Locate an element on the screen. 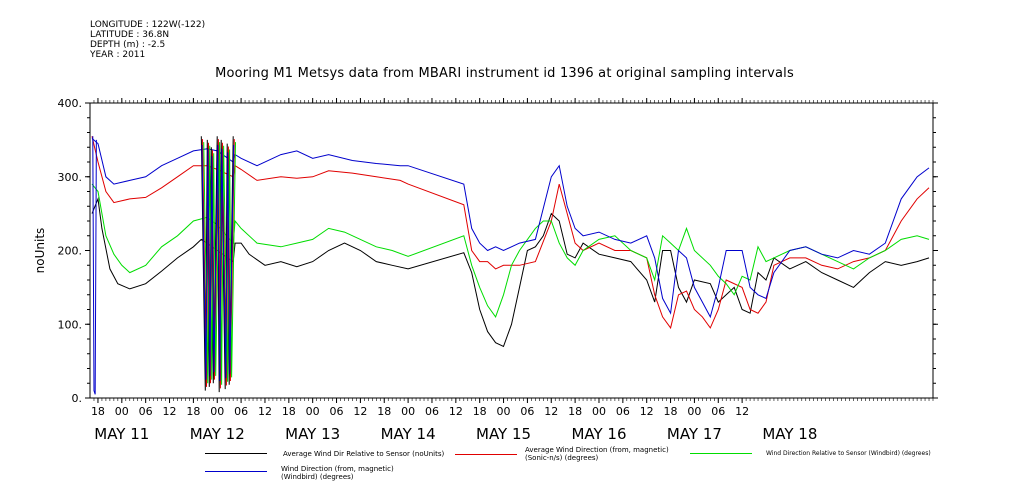  meta-year: YEAR : 2011 is located at coordinates (118, 55).